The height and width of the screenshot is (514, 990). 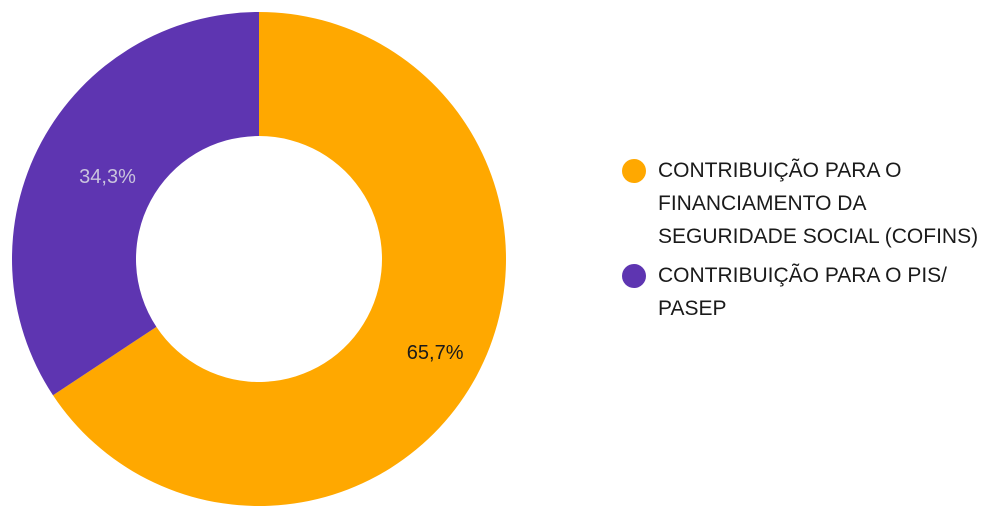 I want to click on slice-label-pis-pasep: 34,3%, so click(x=107, y=177).